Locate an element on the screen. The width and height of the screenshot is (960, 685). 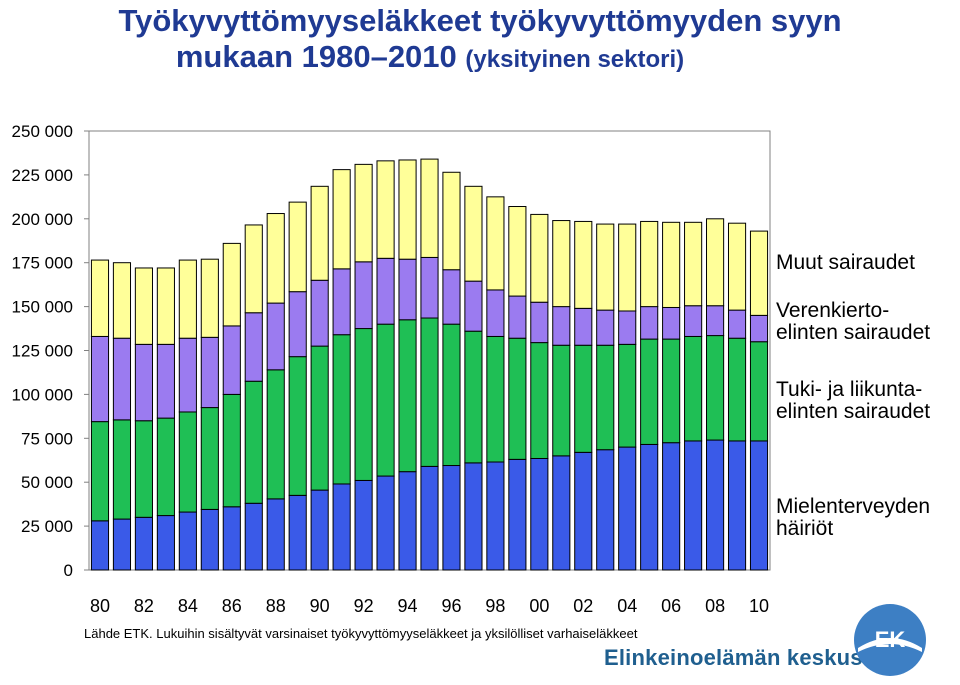
chart-title-subtitle: (yksityinen sektori) is located at coordinates (575, 59).